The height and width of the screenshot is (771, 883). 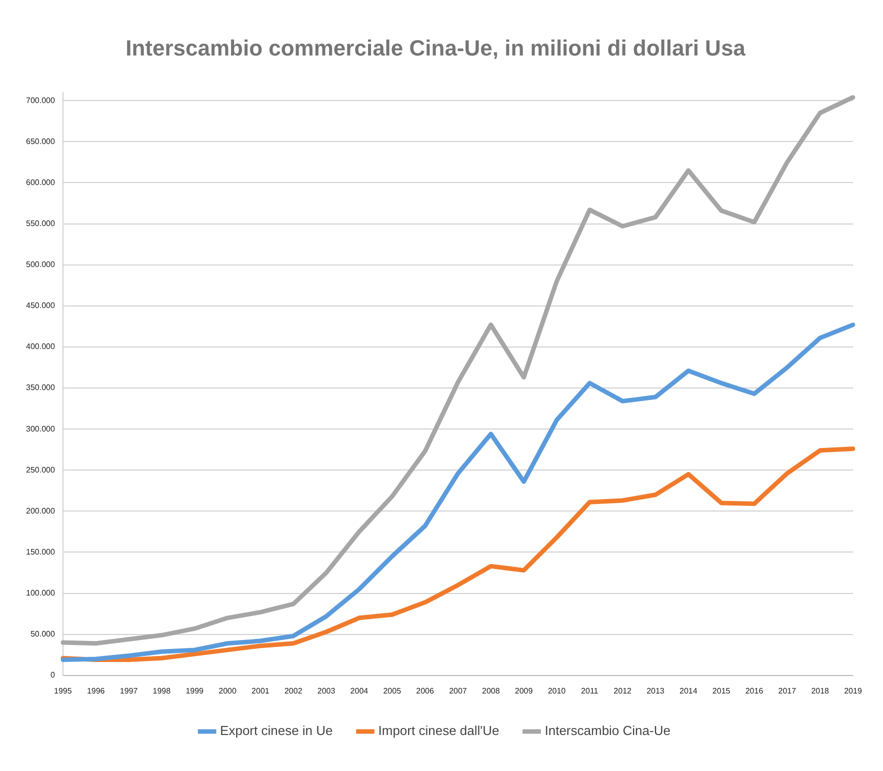 What do you see at coordinates (63, 691) in the screenshot?
I see `x-tick-label: 1995` at bounding box center [63, 691].